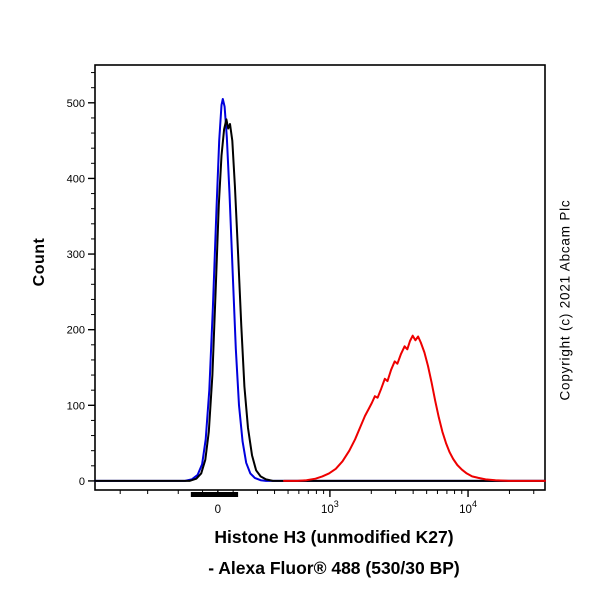  What do you see at coordinates (565, 300) in the screenshot?
I see `copyright-text: Copyright (c) 2021 Abcam Plc` at bounding box center [565, 300].